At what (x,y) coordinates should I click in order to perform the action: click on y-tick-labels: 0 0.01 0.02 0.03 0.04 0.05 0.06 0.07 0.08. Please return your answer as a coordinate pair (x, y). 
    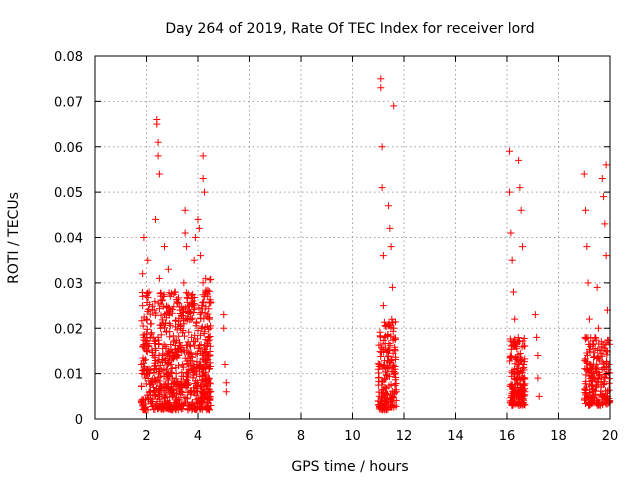
    Looking at the image, I should click on (68, 239).